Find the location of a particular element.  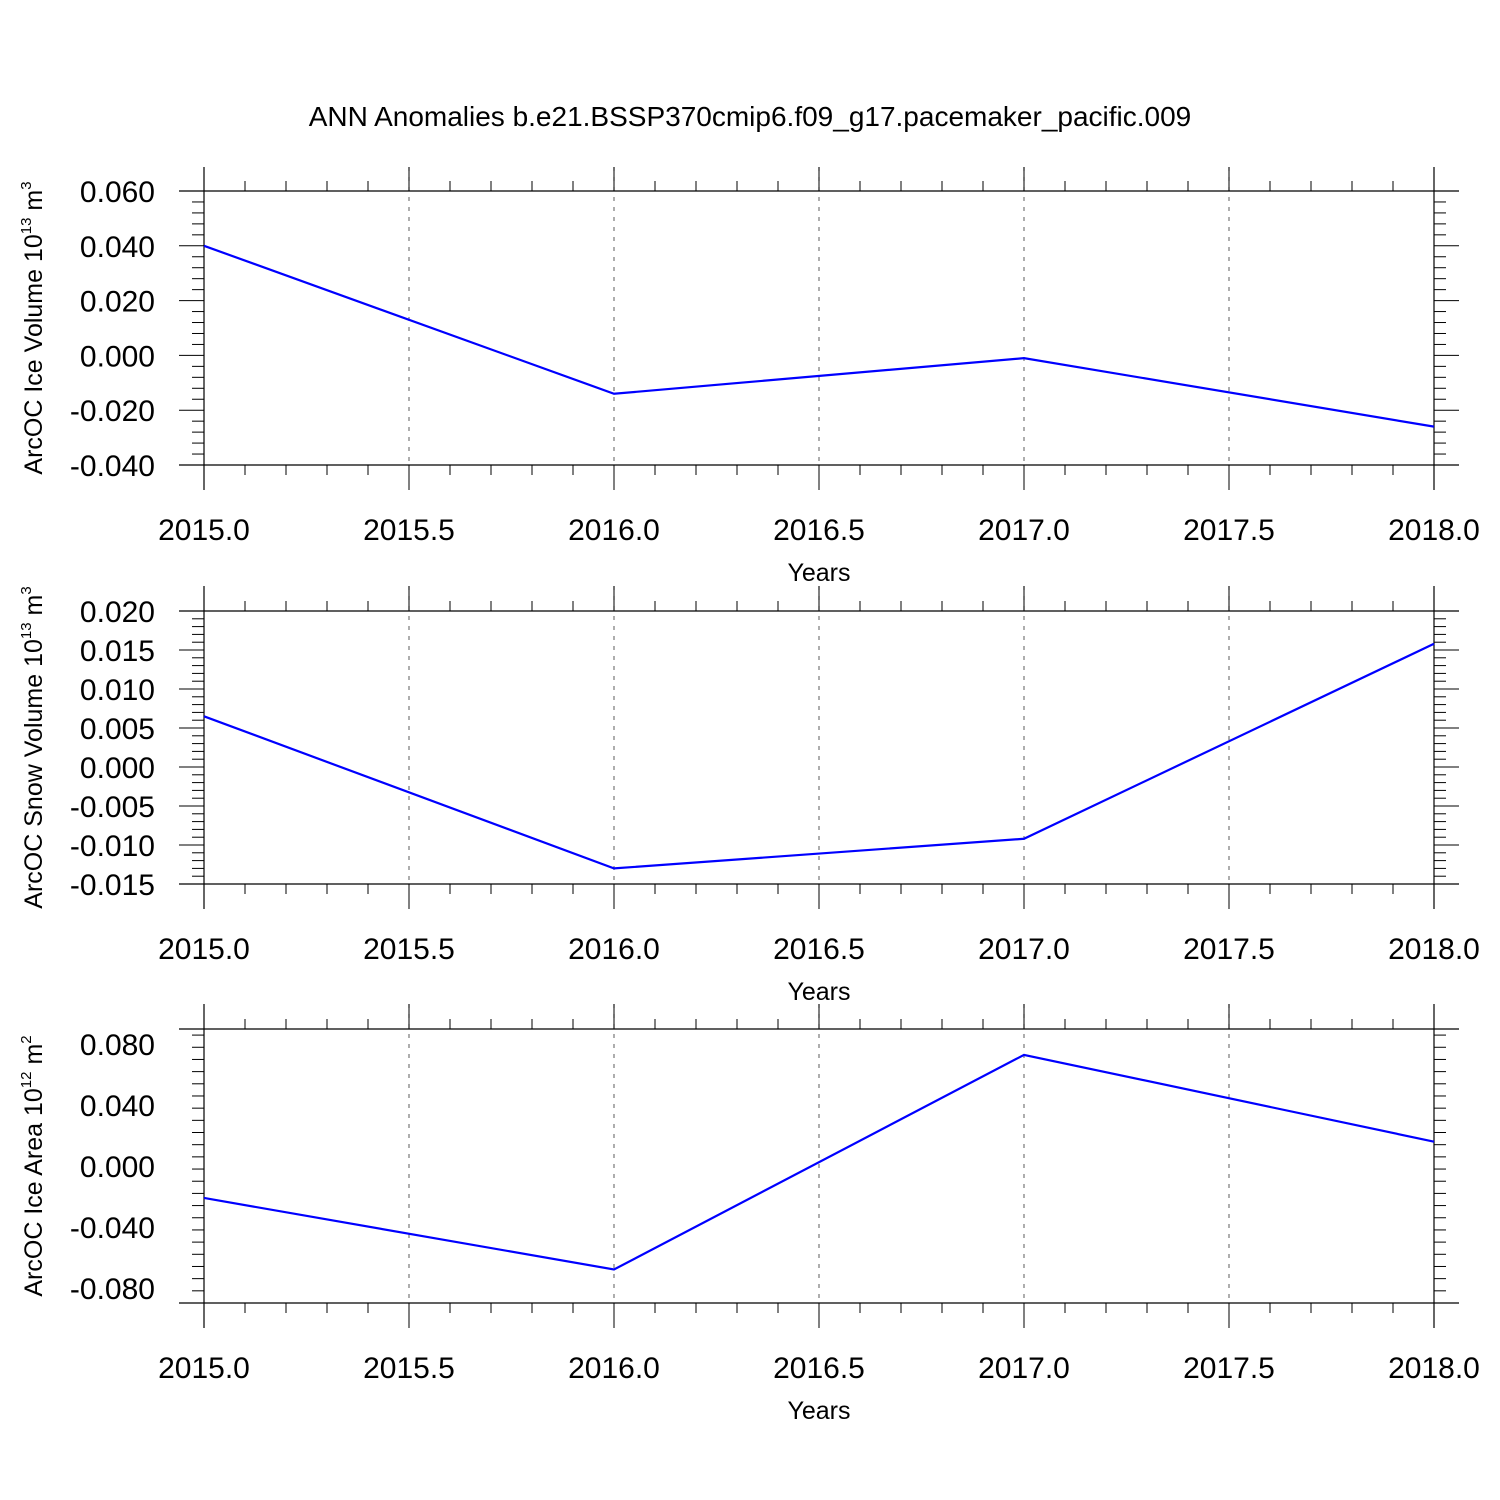

y-axis-title: ArcOC Ice Volume 1013 m3 is located at coordinates (33, 327).